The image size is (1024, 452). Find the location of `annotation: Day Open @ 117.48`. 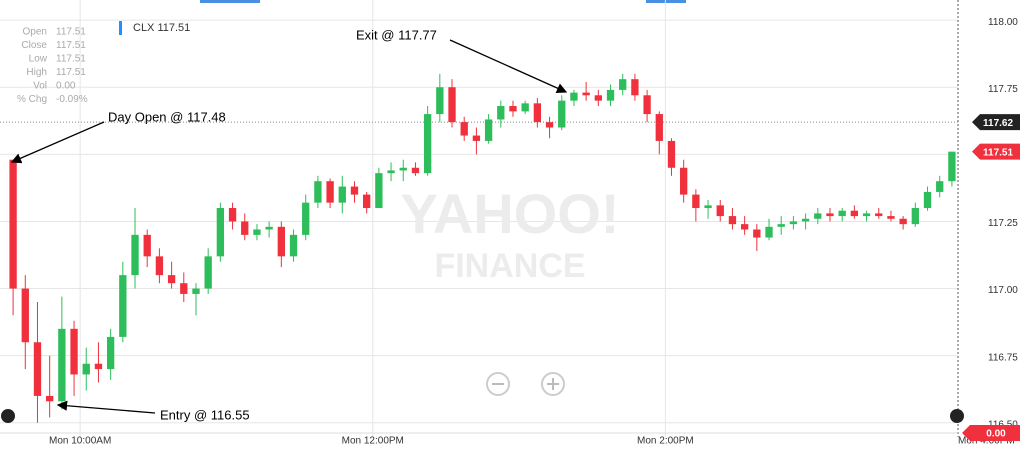

annotation: Day Open @ 117.48 is located at coordinates (167, 116).